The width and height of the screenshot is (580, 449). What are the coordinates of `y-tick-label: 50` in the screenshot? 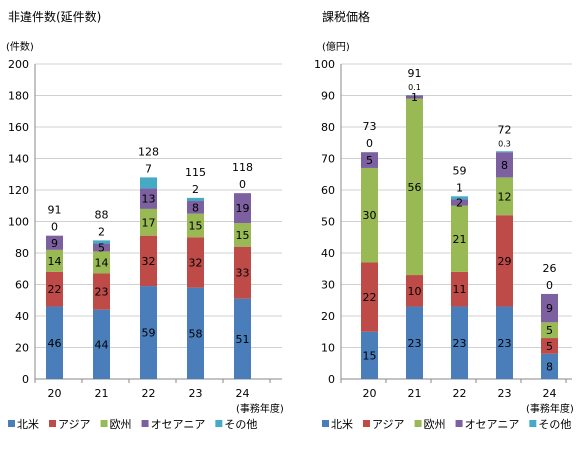 It's located at (328, 222).